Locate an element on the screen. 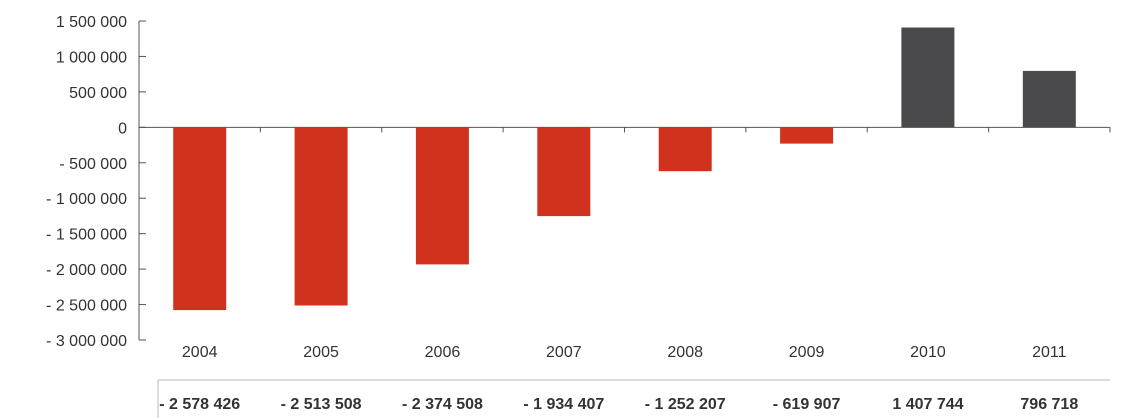  data-label: - 2 374 508 is located at coordinates (442, 404).